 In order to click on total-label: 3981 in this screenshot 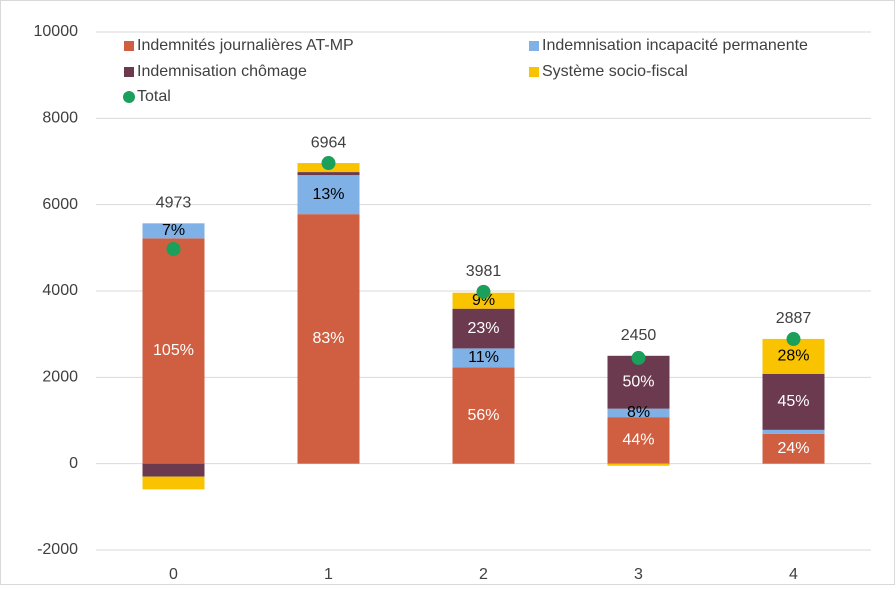, I will do `click(484, 271)`.